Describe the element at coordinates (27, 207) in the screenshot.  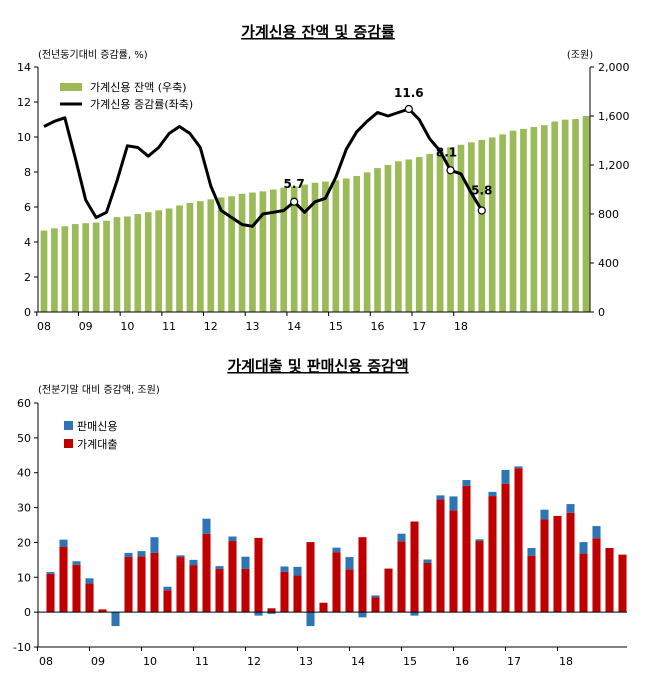
I see `chart1-left-tick-label: 6` at that location.